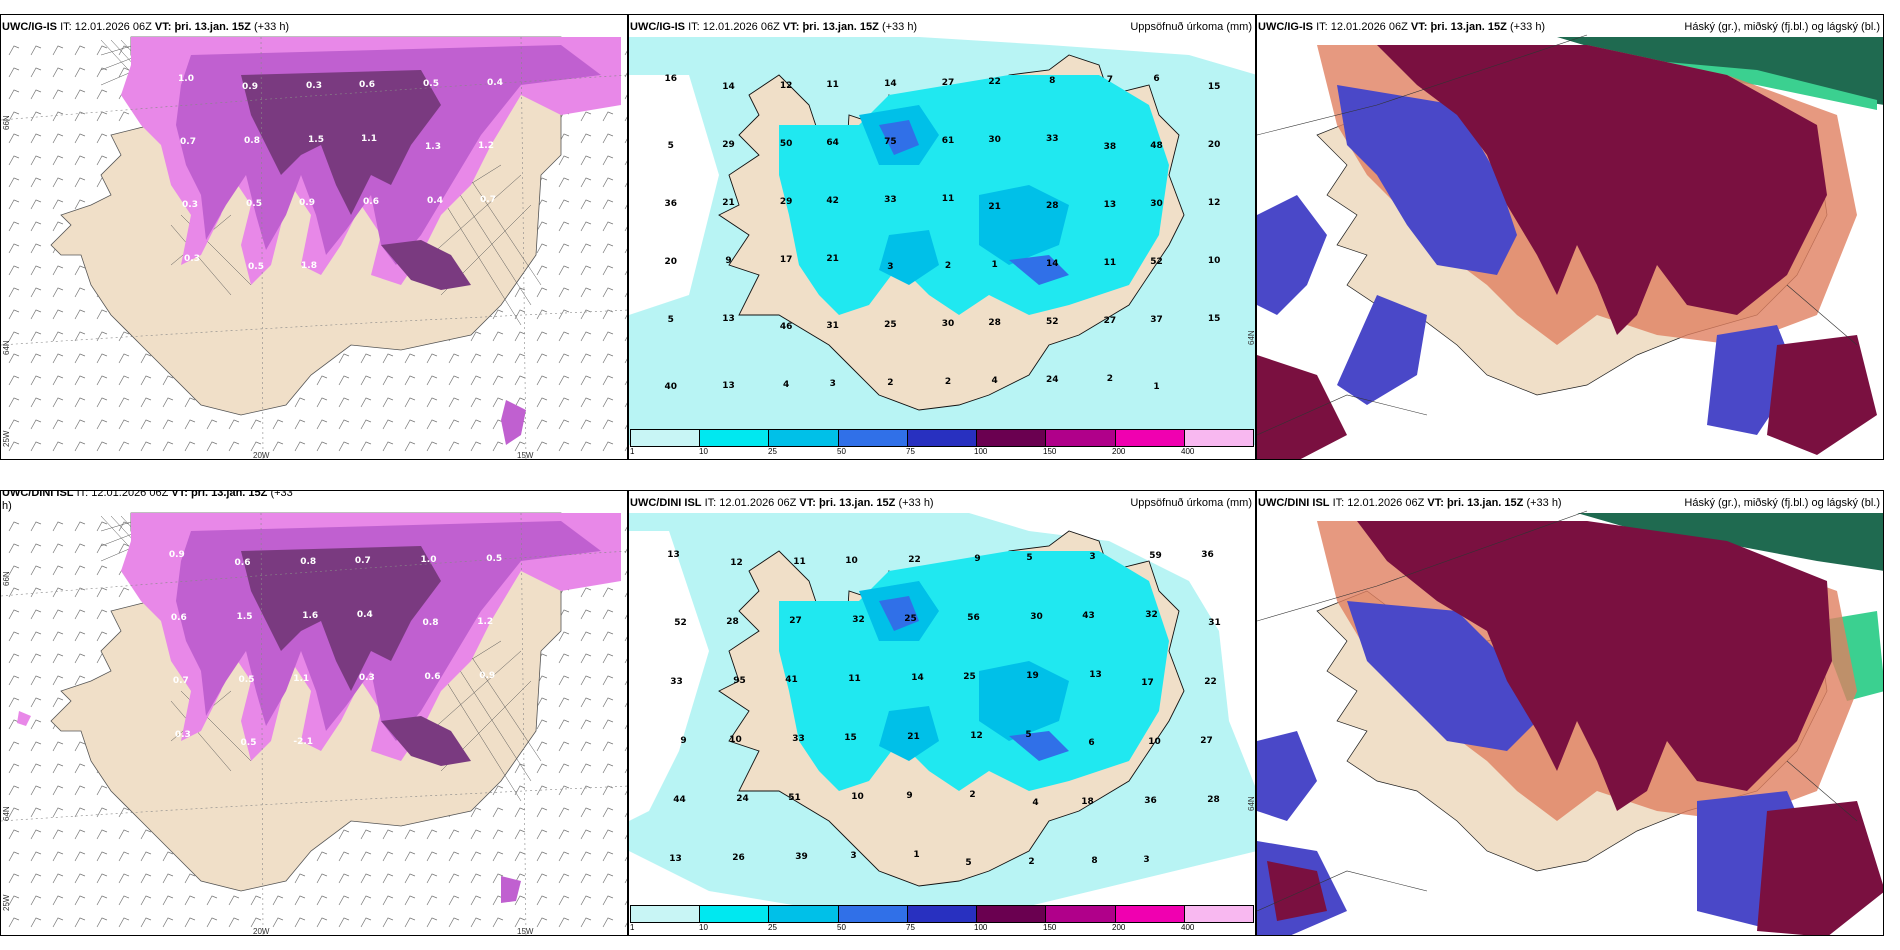 Image resolution: width=1900 pixels, height=950 pixels. What do you see at coordinates (7, 506) in the screenshot?
I see `lead-time-wrap: h)` at bounding box center [7, 506].